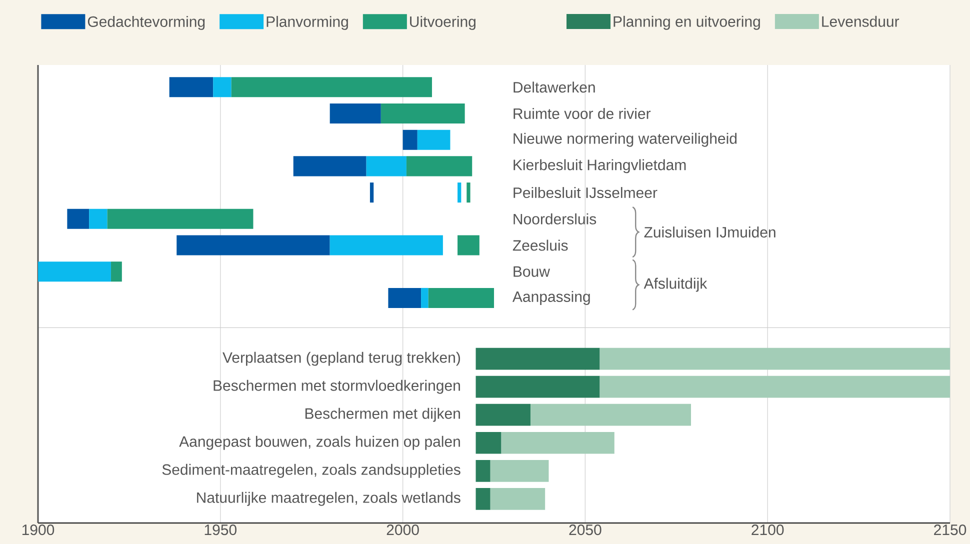  I want to click on legend-label: Planvorming, so click(307, 23).